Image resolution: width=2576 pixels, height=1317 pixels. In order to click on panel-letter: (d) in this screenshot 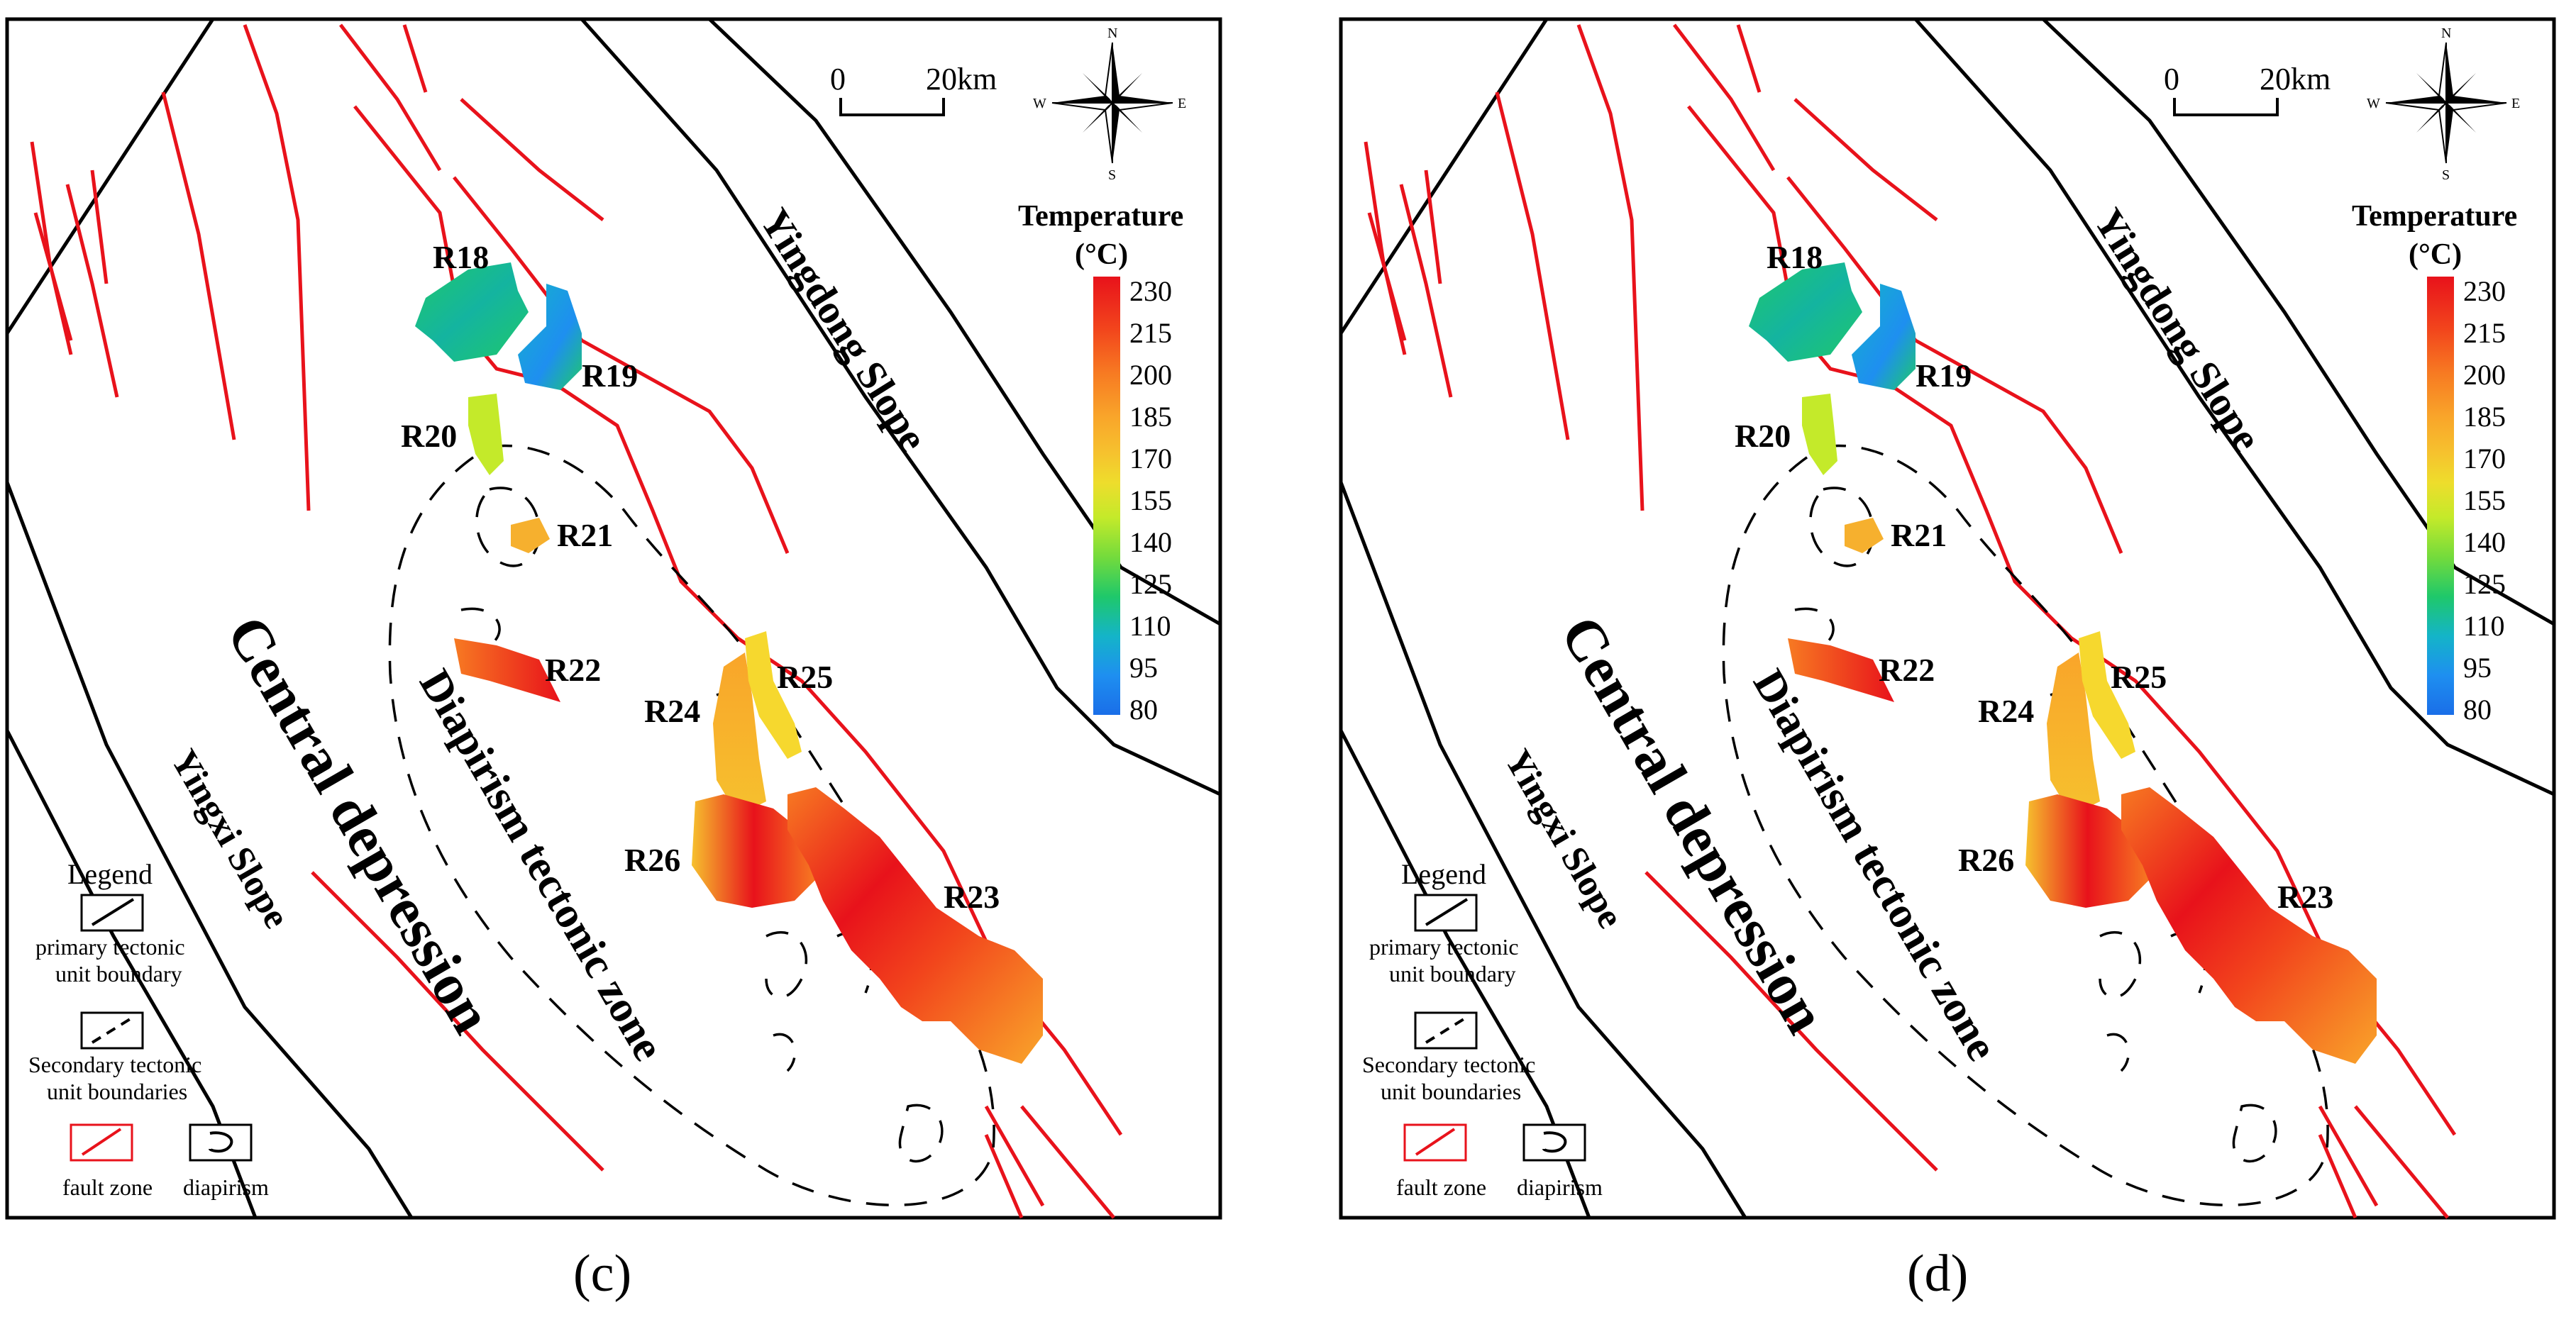, I will do `click(1937, 1274)`.